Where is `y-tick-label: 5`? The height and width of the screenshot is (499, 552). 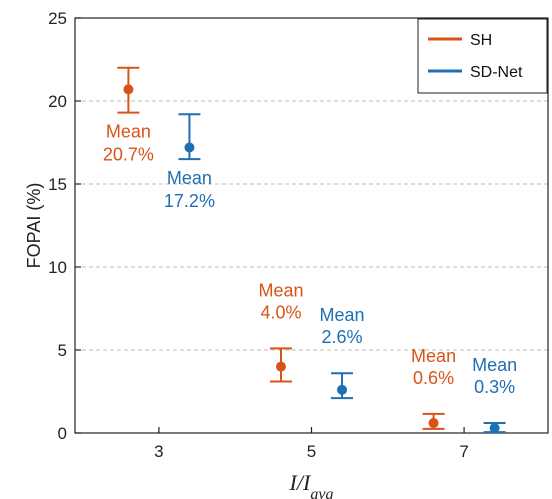 y-tick-label: 5 is located at coordinates (62, 350).